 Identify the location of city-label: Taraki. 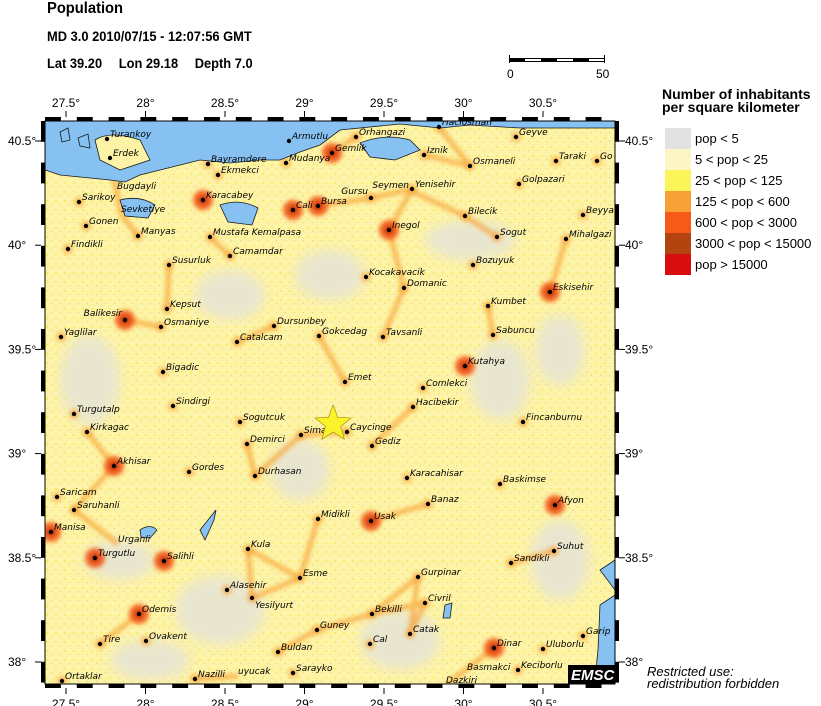
(572, 157).